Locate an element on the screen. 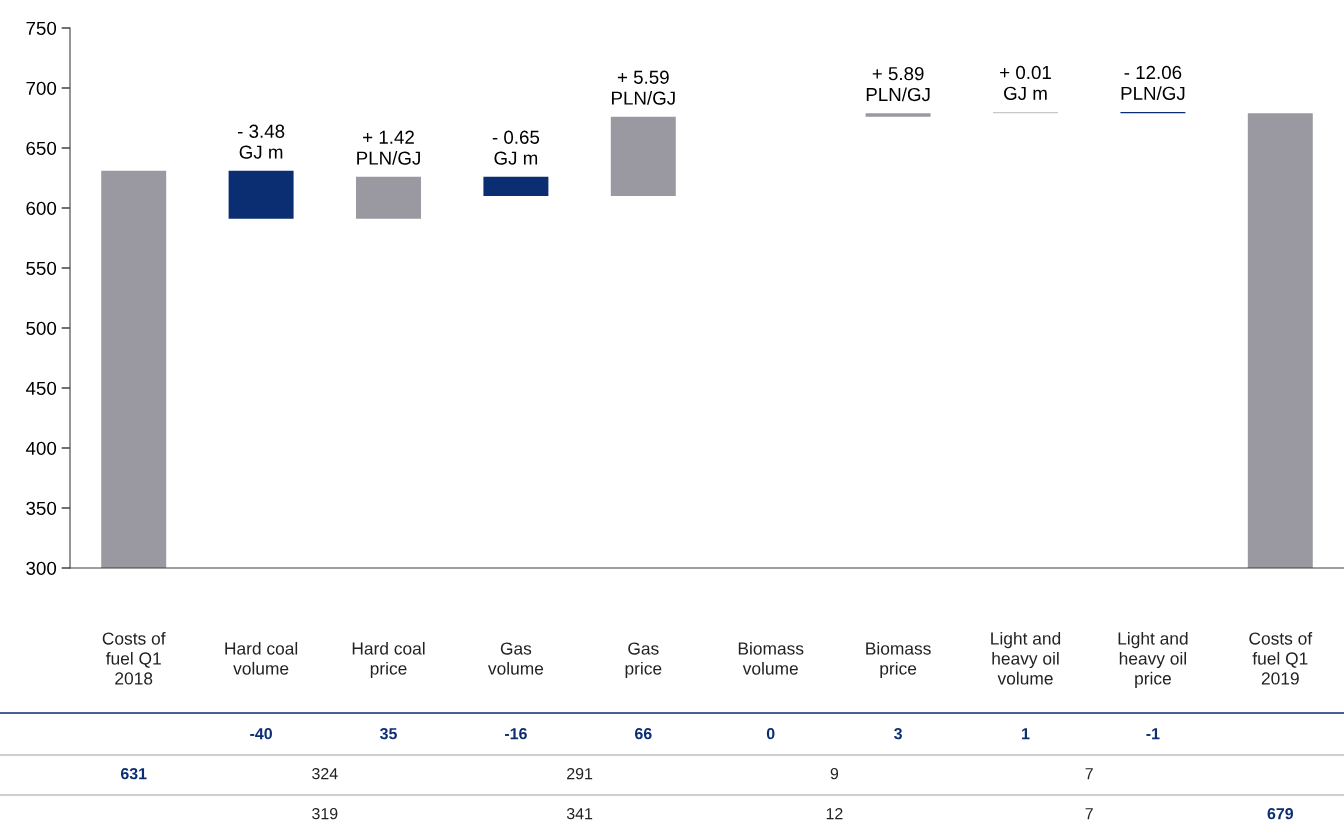 This screenshot has width=1344, height=826. y-tick-label: 350 is located at coordinates (41, 508).